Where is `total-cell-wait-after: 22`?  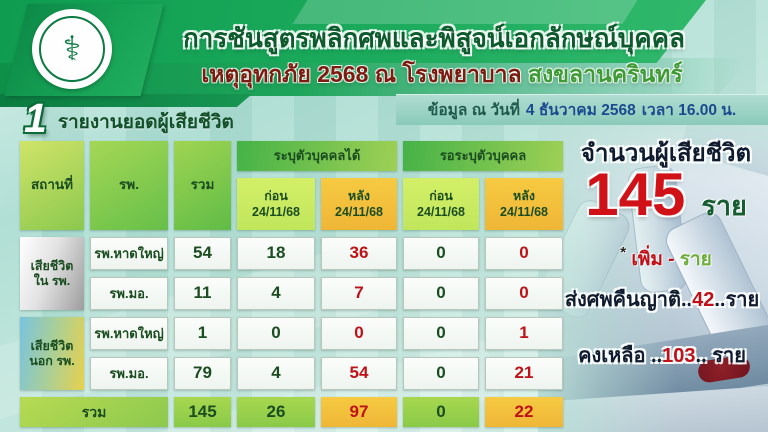
total-cell-wait-after: 22 is located at coordinates (524, 412).